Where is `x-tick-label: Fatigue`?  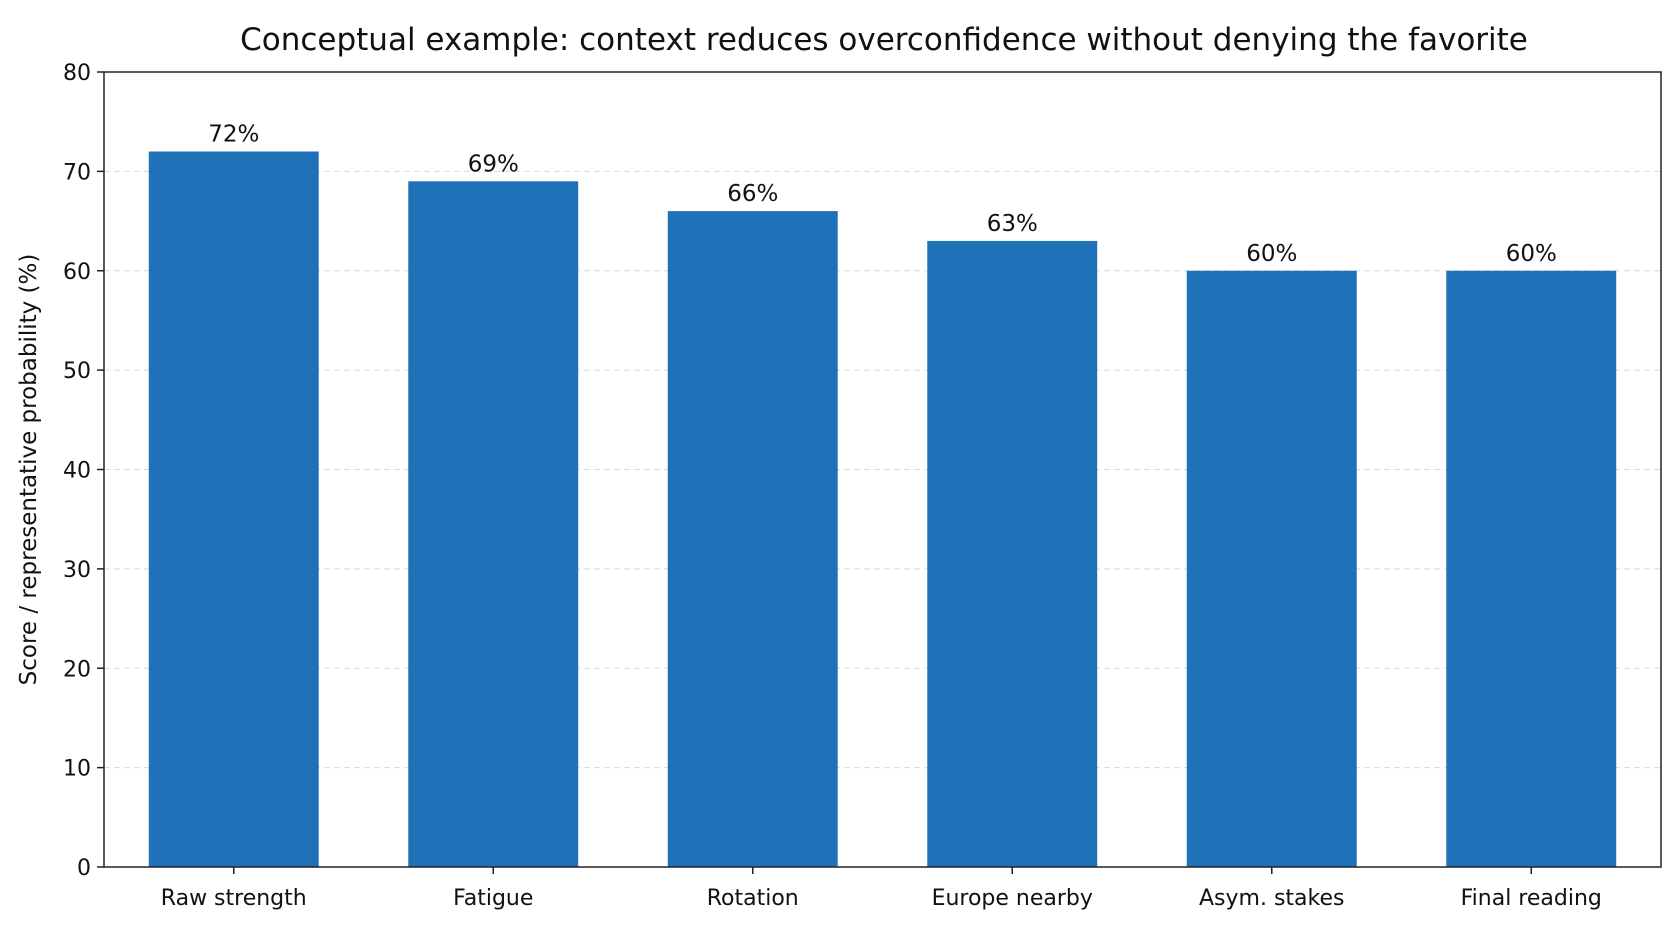
x-tick-label: Fatigue is located at coordinates (493, 898).